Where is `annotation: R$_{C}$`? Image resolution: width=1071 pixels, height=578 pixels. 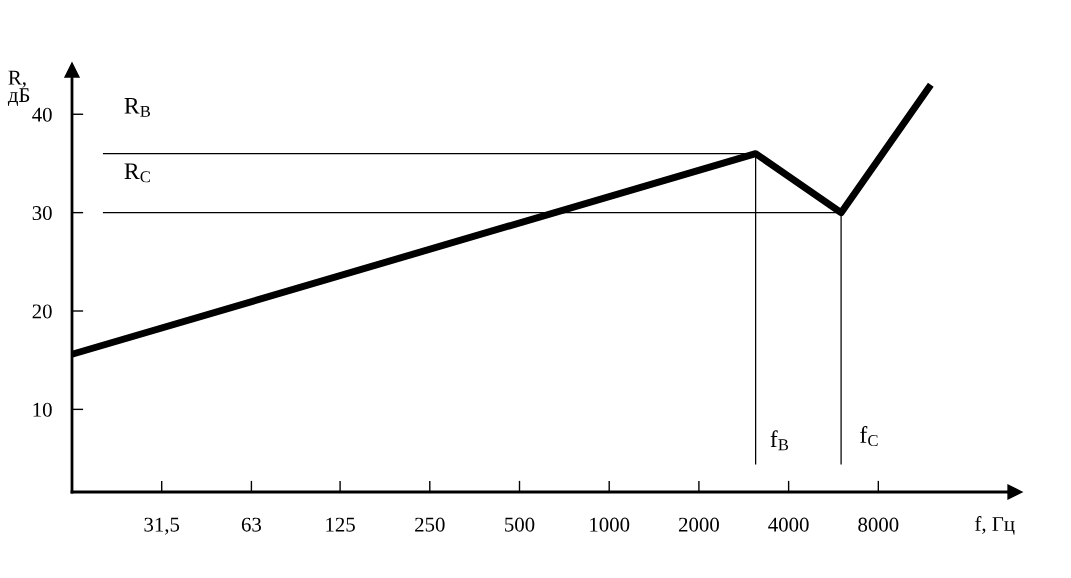
annotation: R$_{C}$ is located at coordinates (137, 173).